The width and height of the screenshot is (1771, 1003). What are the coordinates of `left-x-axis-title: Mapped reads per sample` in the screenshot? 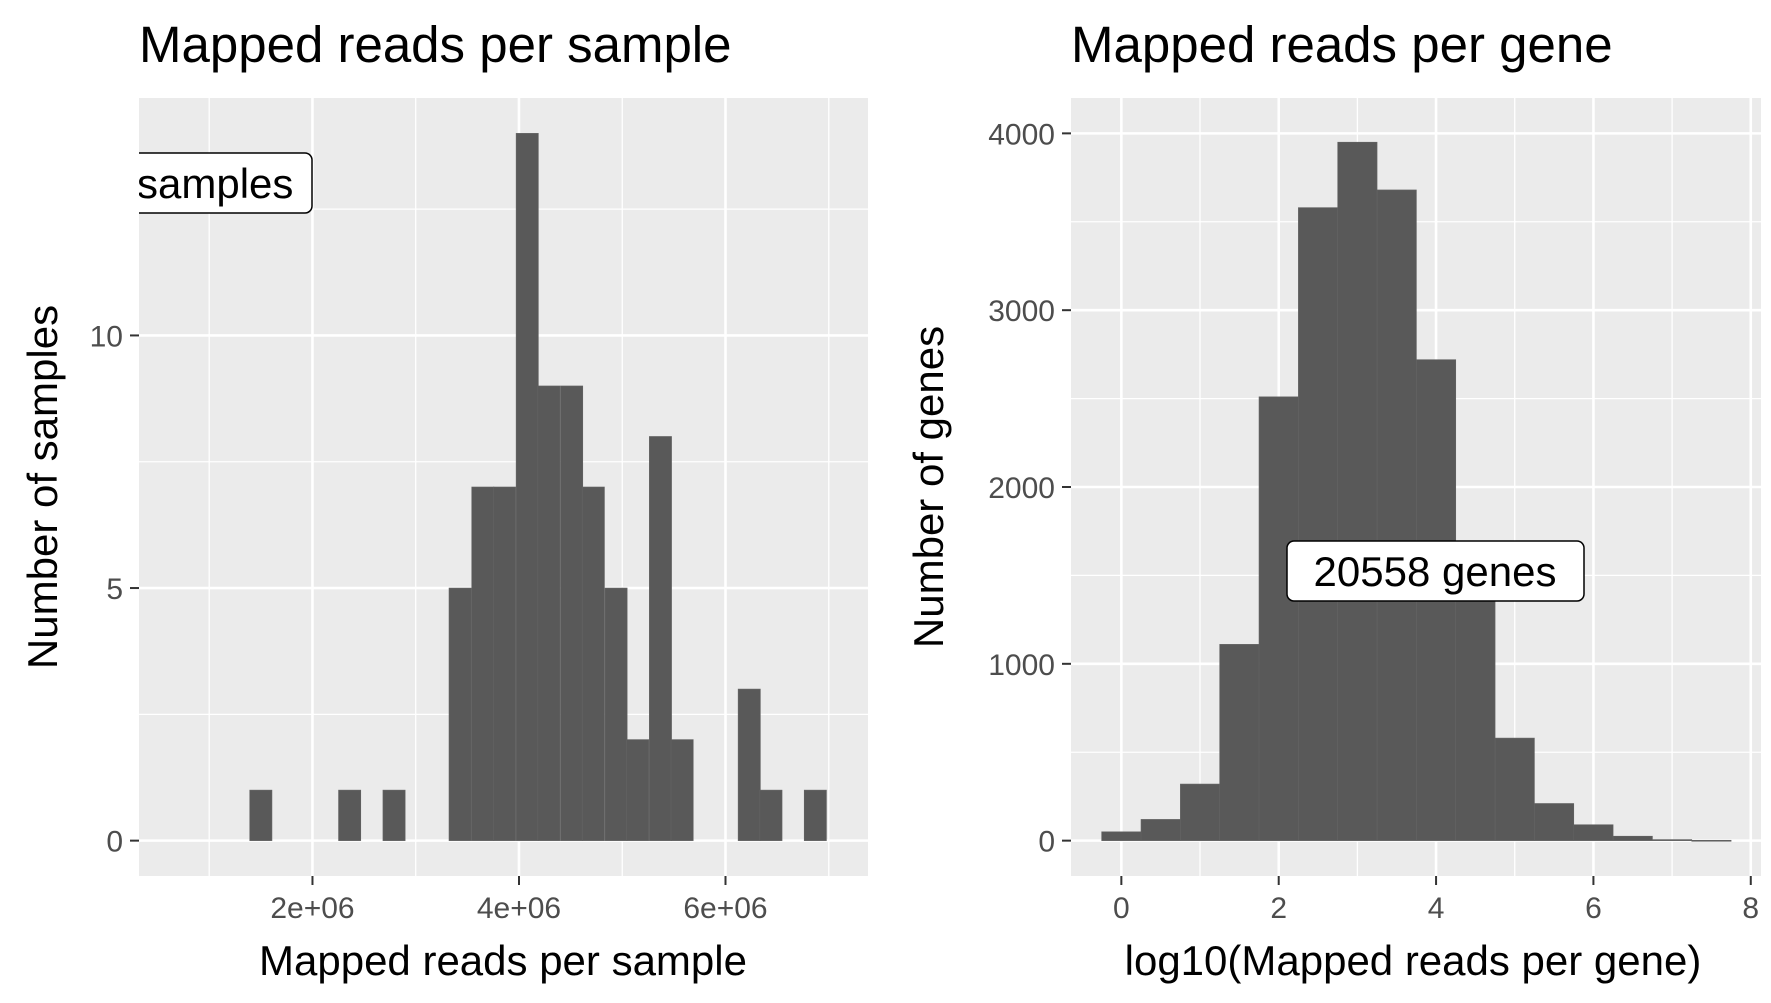 It's located at (503, 960).